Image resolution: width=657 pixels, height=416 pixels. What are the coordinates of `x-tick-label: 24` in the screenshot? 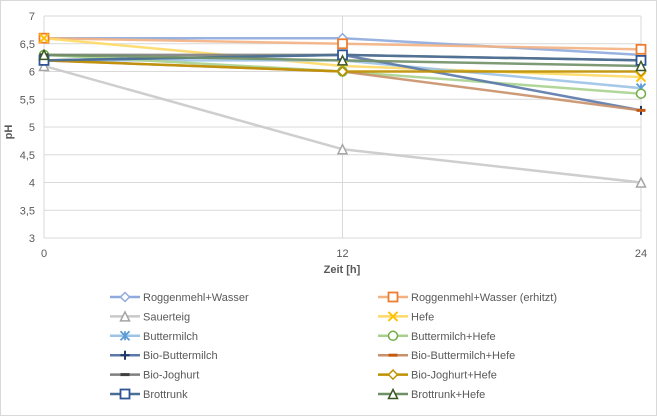 It's located at (641, 254).